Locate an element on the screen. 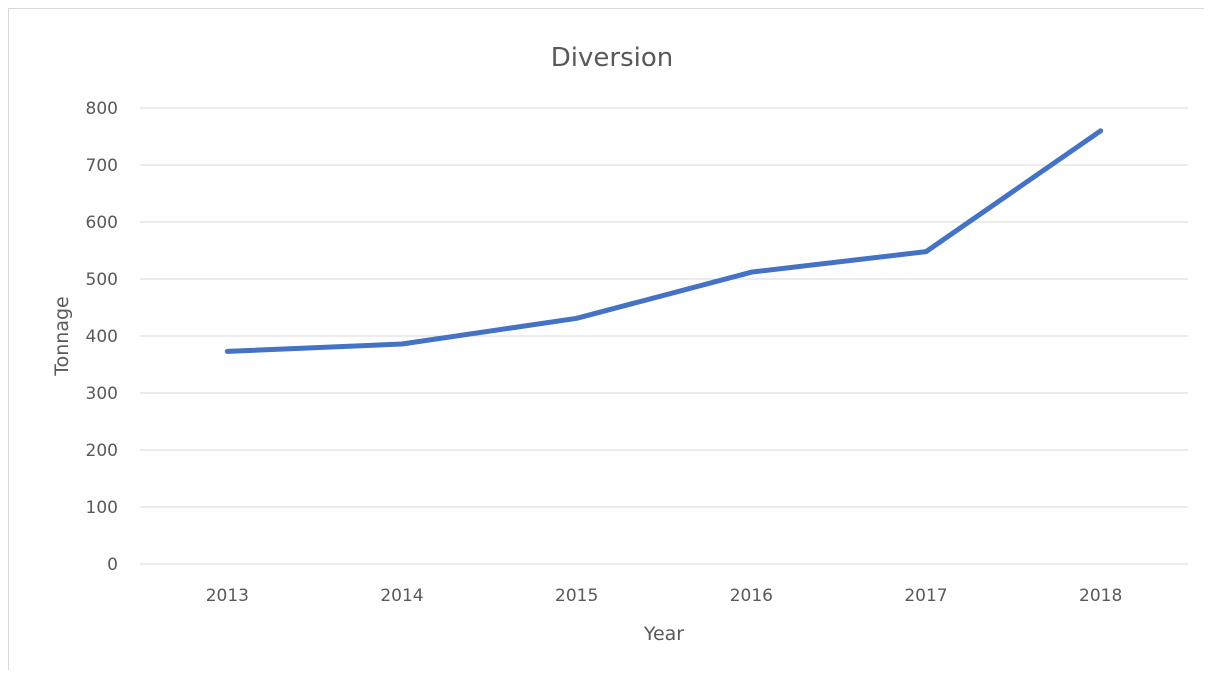 The height and width of the screenshot is (677, 1212). x-tick-label: 2017 is located at coordinates (925, 596).